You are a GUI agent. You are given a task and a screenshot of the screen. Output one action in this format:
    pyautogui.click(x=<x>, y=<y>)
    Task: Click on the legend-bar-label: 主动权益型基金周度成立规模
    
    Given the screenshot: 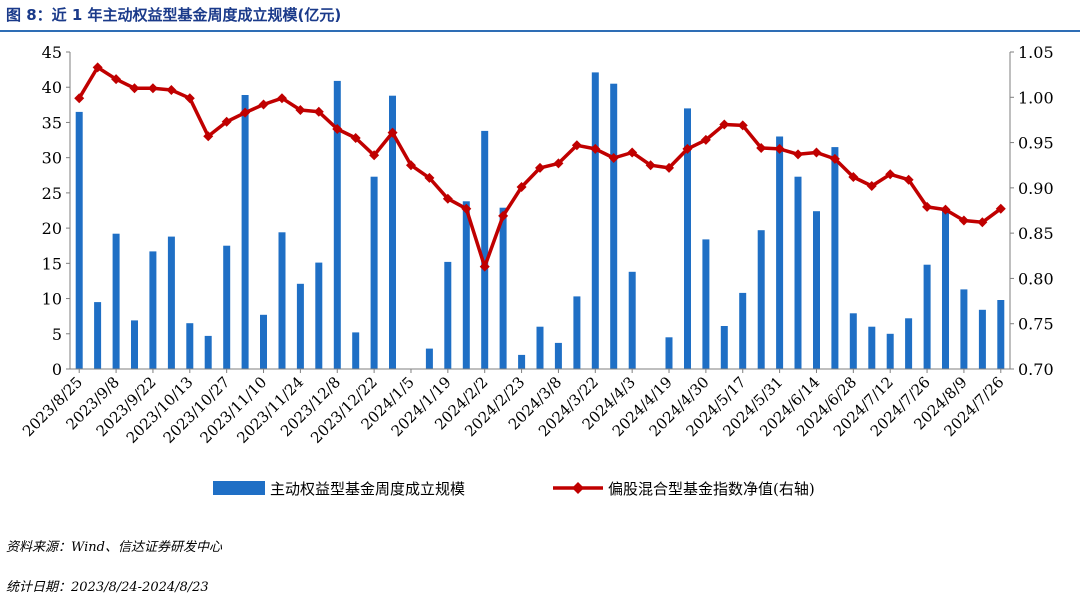 What is the action you would take?
    pyautogui.click(x=367, y=489)
    